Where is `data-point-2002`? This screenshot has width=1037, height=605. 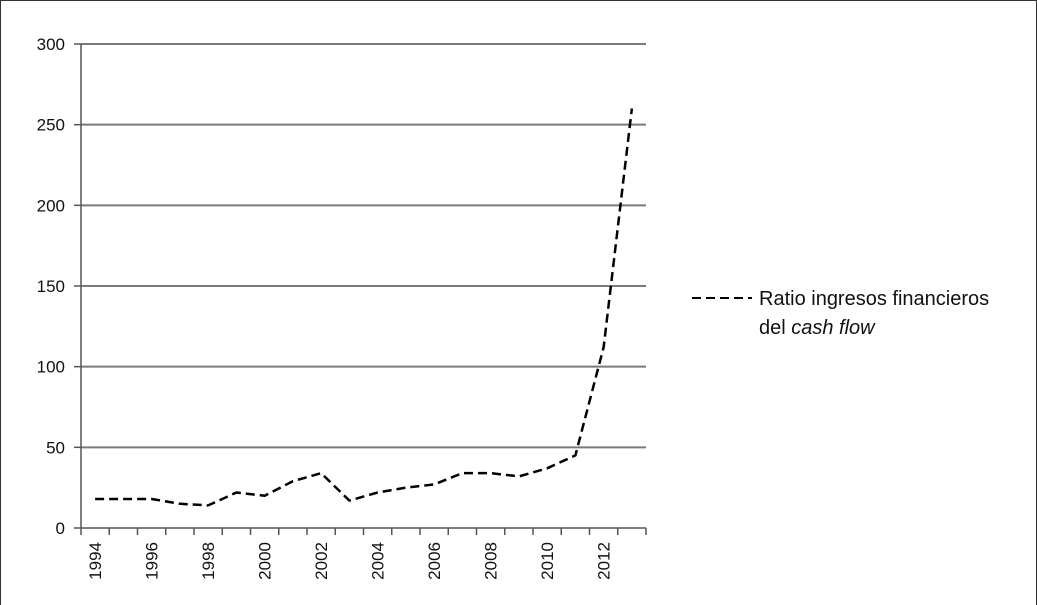
data-point-2002 is located at coordinates (321, 473).